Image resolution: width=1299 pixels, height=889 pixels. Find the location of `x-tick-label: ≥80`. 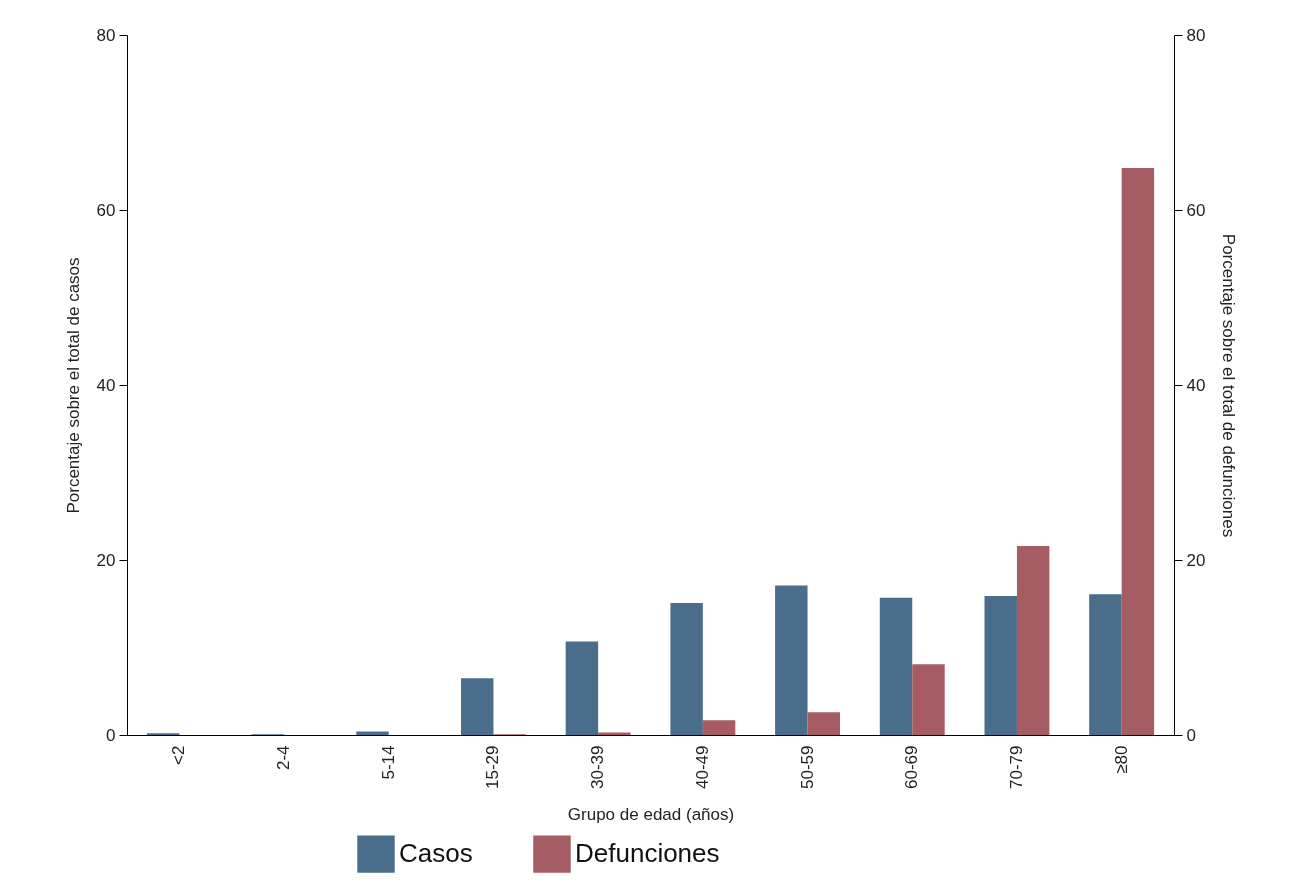

x-tick-label: ≥80 is located at coordinates (1121, 759).